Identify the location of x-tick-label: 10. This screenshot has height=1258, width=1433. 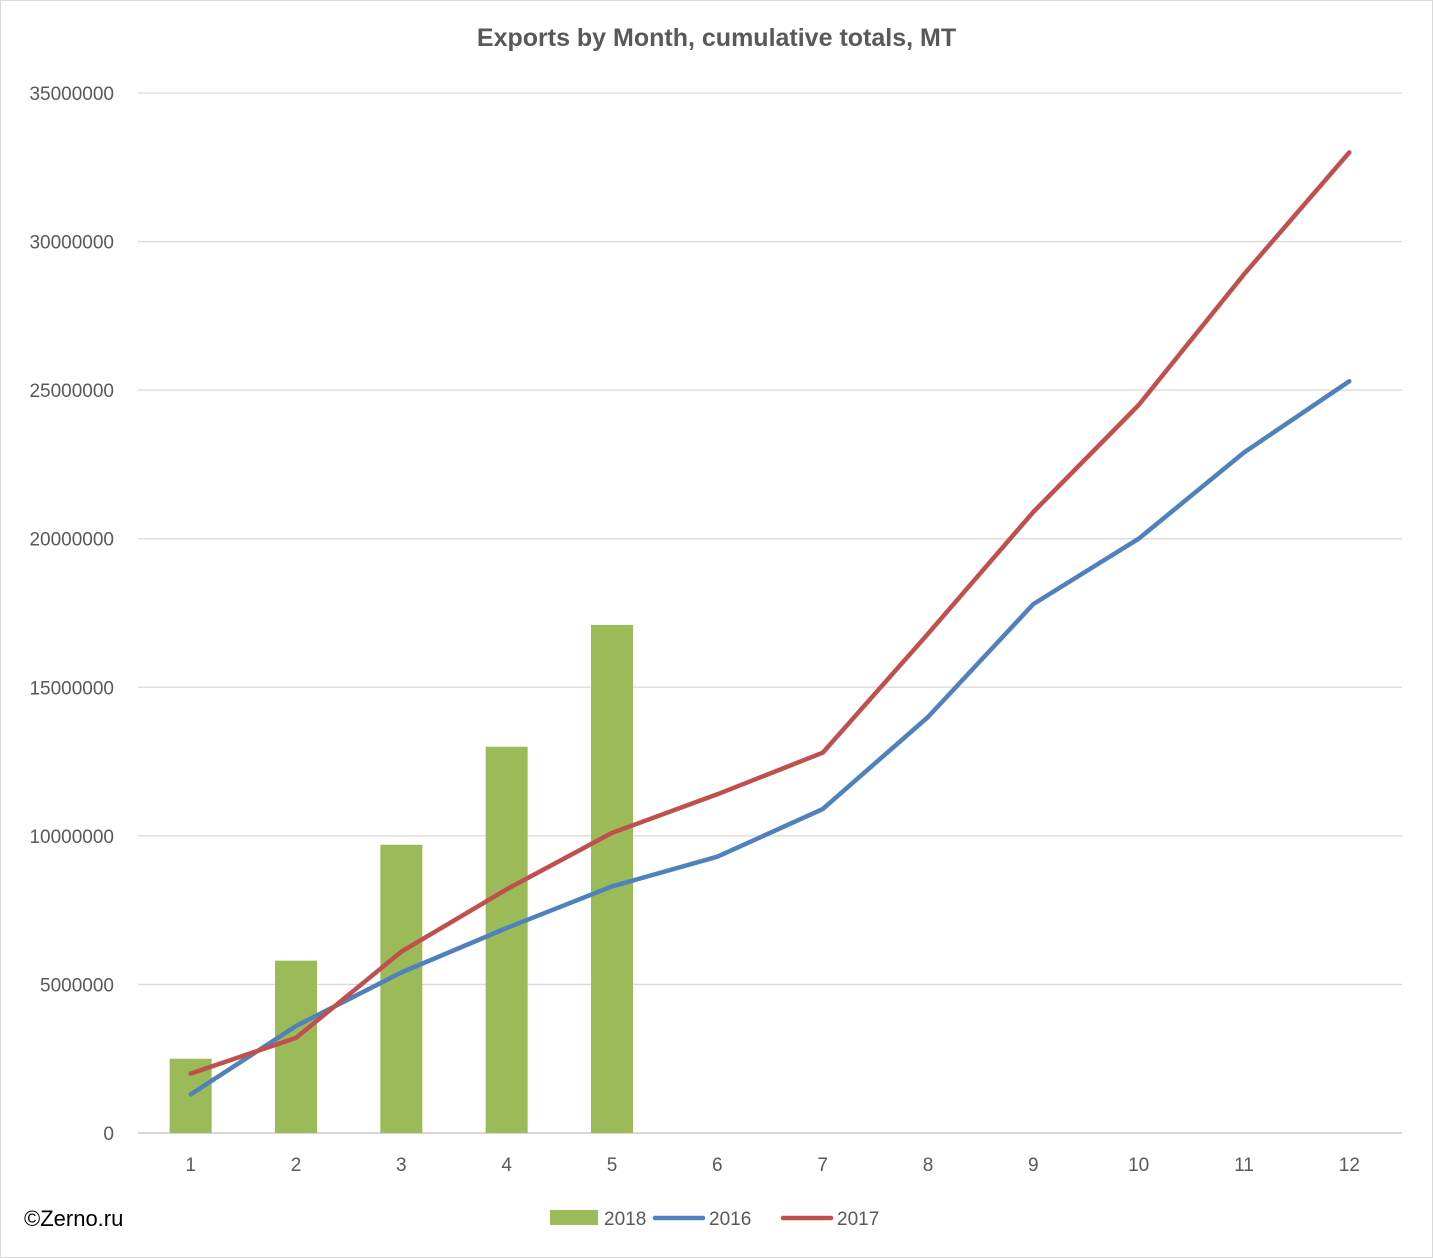
(1138, 1165).